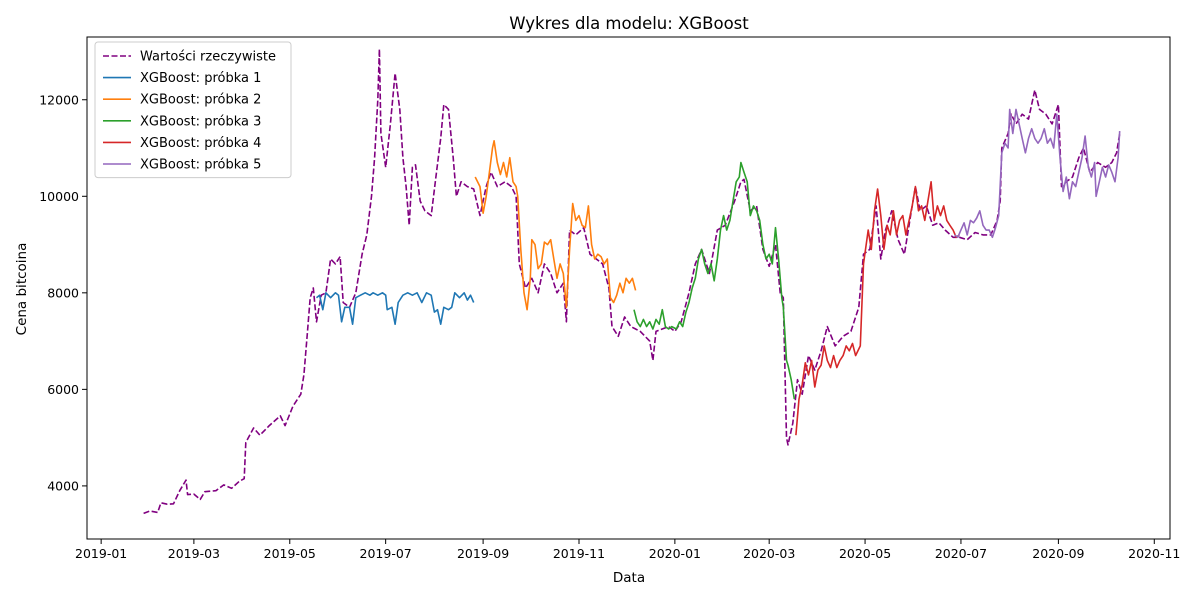 This screenshot has height=600, width=1200. I want to click on y-tick-label: 4000, so click(63, 485).